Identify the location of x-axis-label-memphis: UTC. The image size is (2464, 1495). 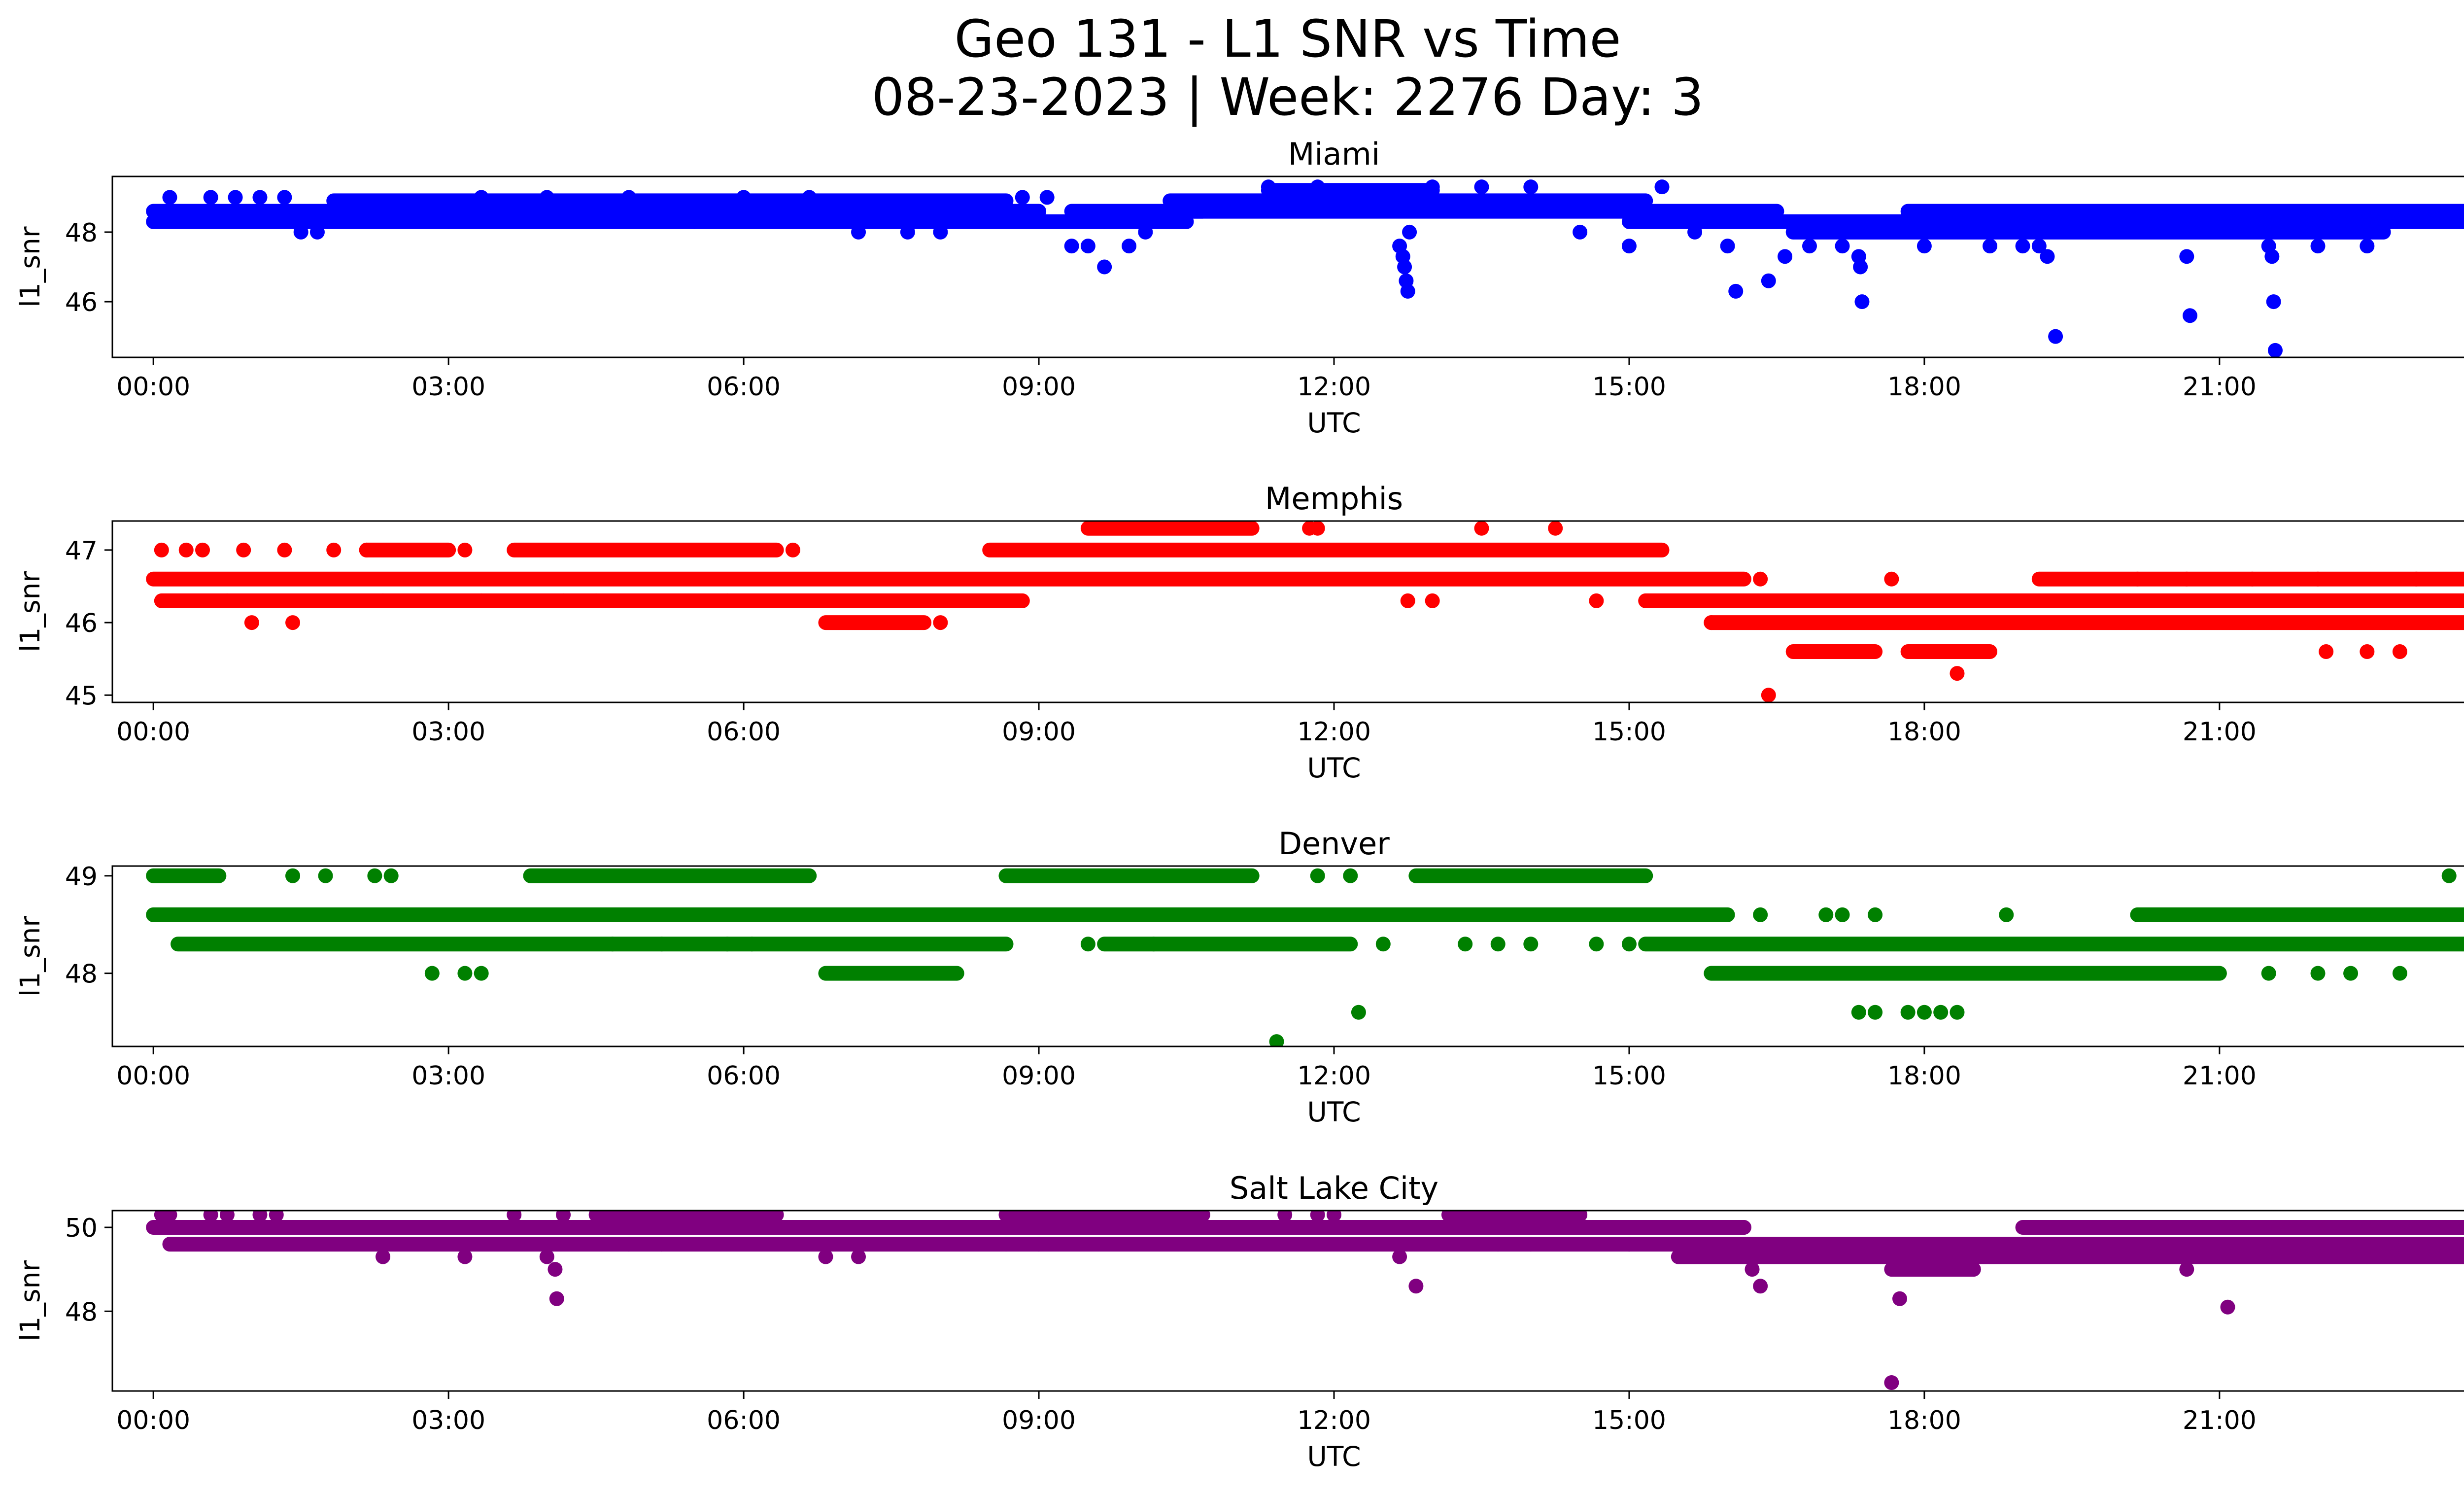
(1334, 768).